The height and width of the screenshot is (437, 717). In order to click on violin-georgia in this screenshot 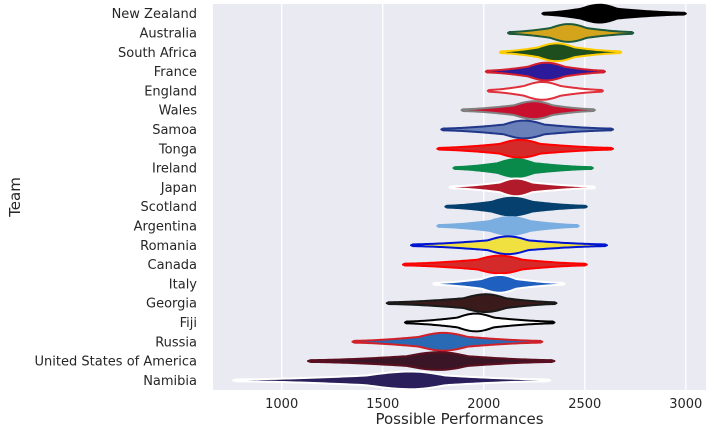, I will do `click(471, 303)`.